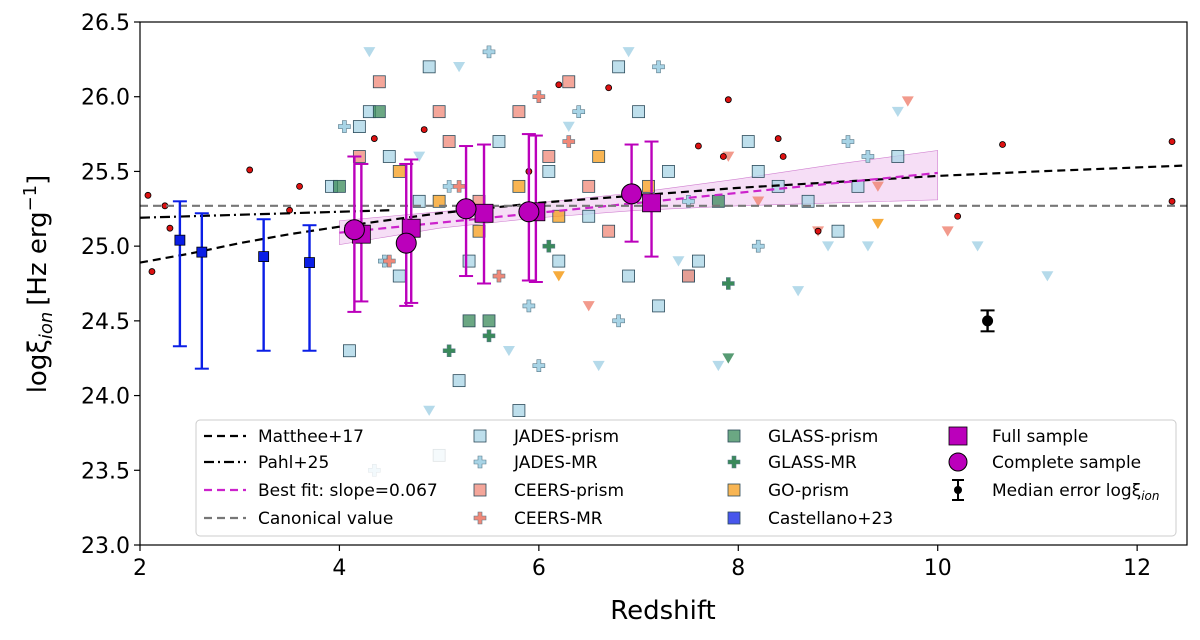  What do you see at coordinates (140, 568) in the screenshot?
I see `x-tick-label: 2` at bounding box center [140, 568].